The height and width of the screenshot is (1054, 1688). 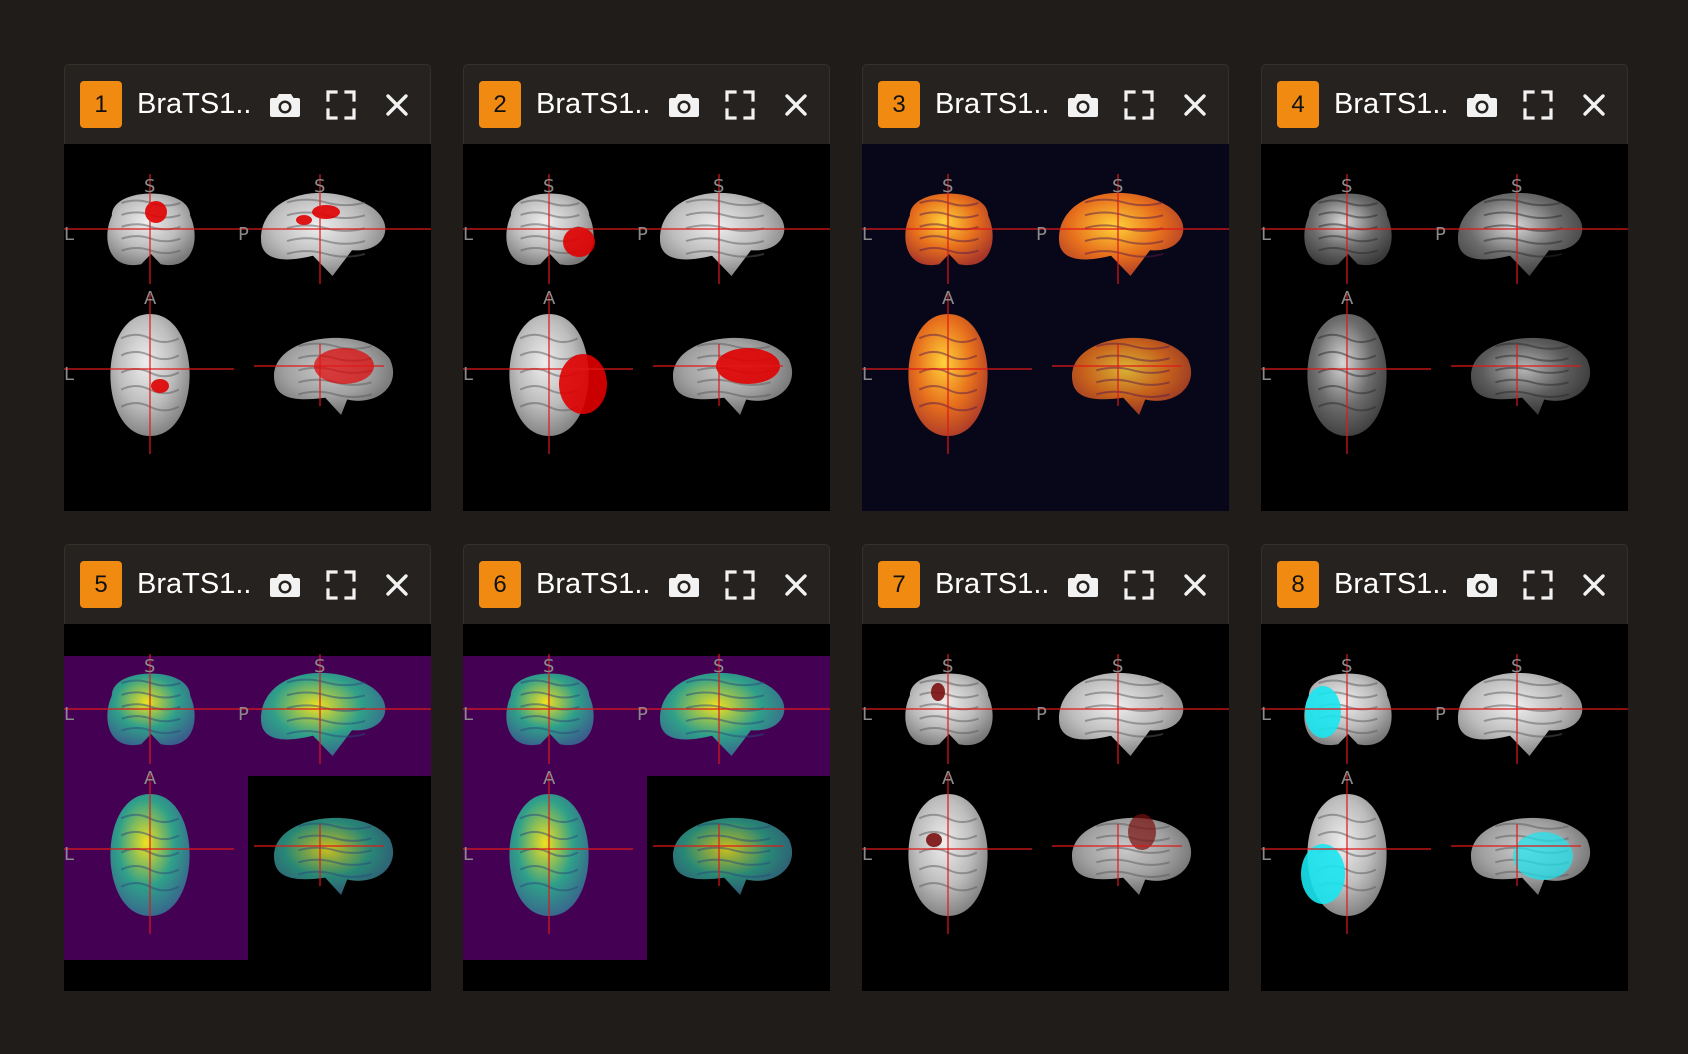 I want to click on viewer-panel: 5 BraTS1... S L S P A L, so click(x=247, y=767).